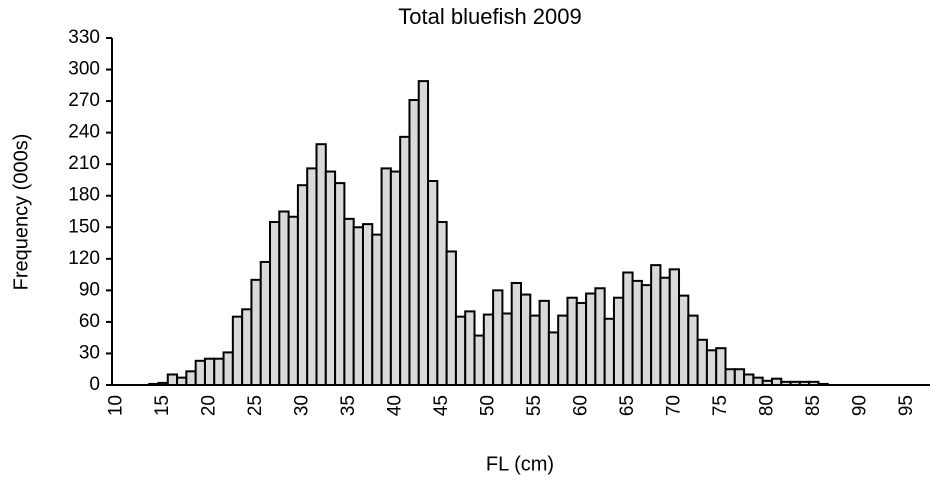  I want to click on x-tick-label: 30, so click(302, 405).